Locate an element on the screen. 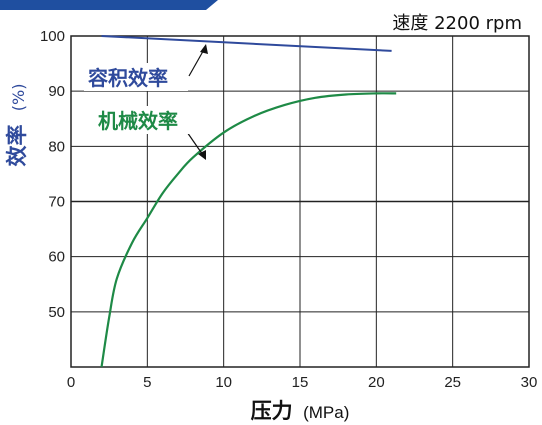 This screenshot has height=425, width=542. y-tick-label-70: 70 is located at coordinates (56, 202).